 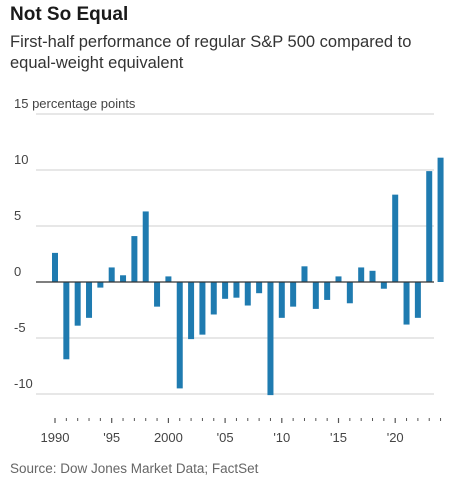 I want to click on x-tick-label: 1990, so click(x=55, y=437).